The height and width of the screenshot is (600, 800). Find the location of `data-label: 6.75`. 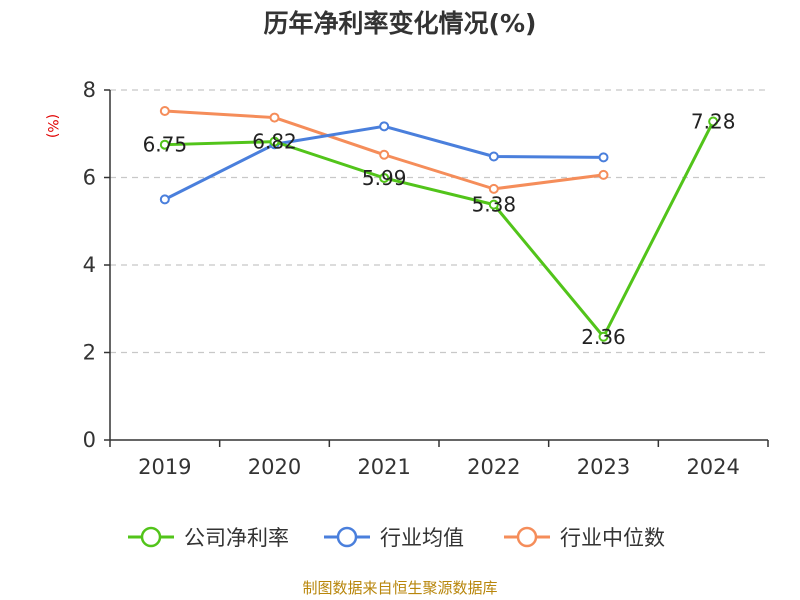

data-label: 6.75 is located at coordinates (165, 145).